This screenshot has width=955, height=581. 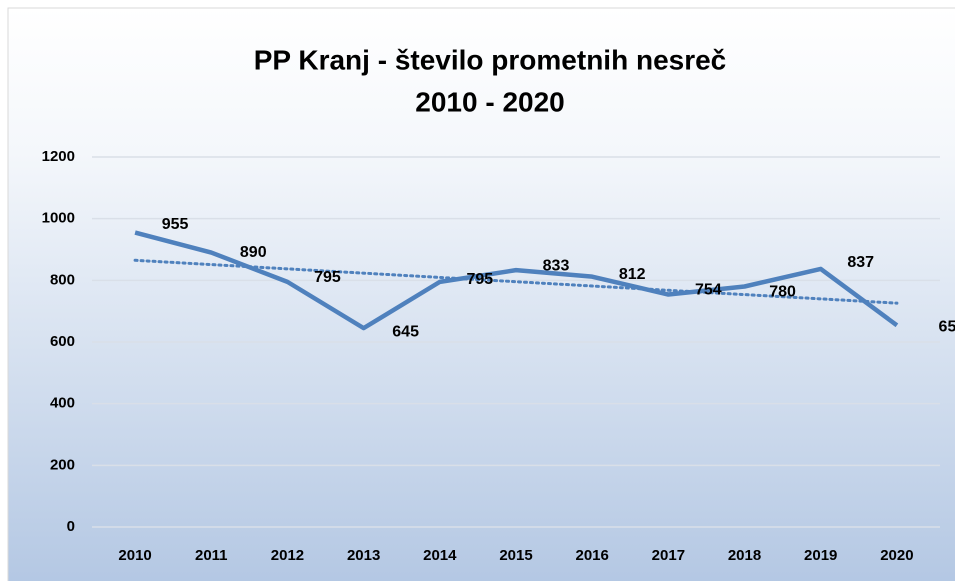 I want to click on x-tick-label: 2015, so click(x=515, y=555).